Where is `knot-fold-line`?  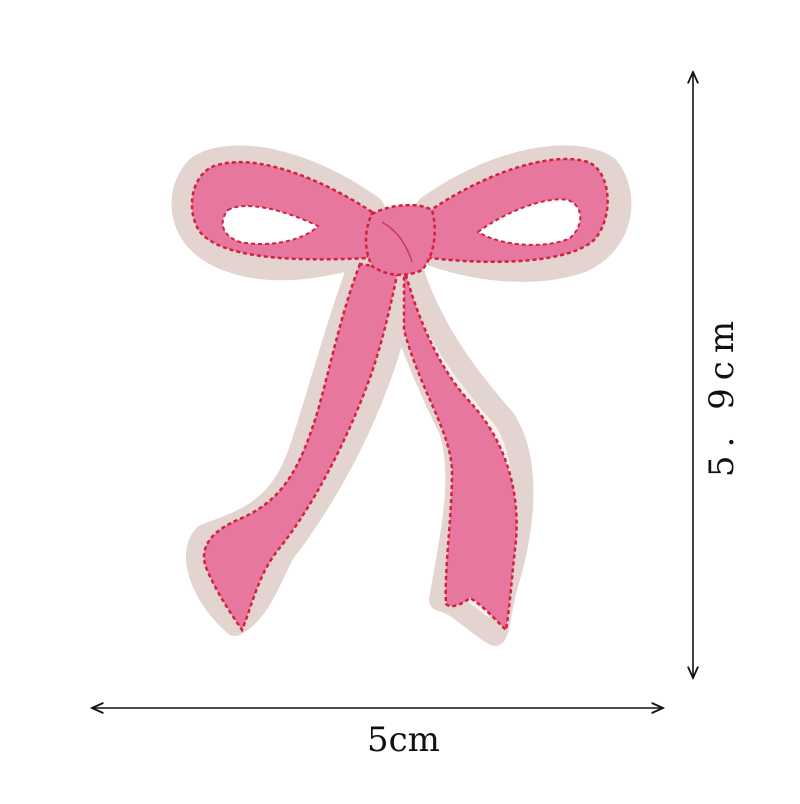
knot-fold-line is located at coordinates (397, 242).